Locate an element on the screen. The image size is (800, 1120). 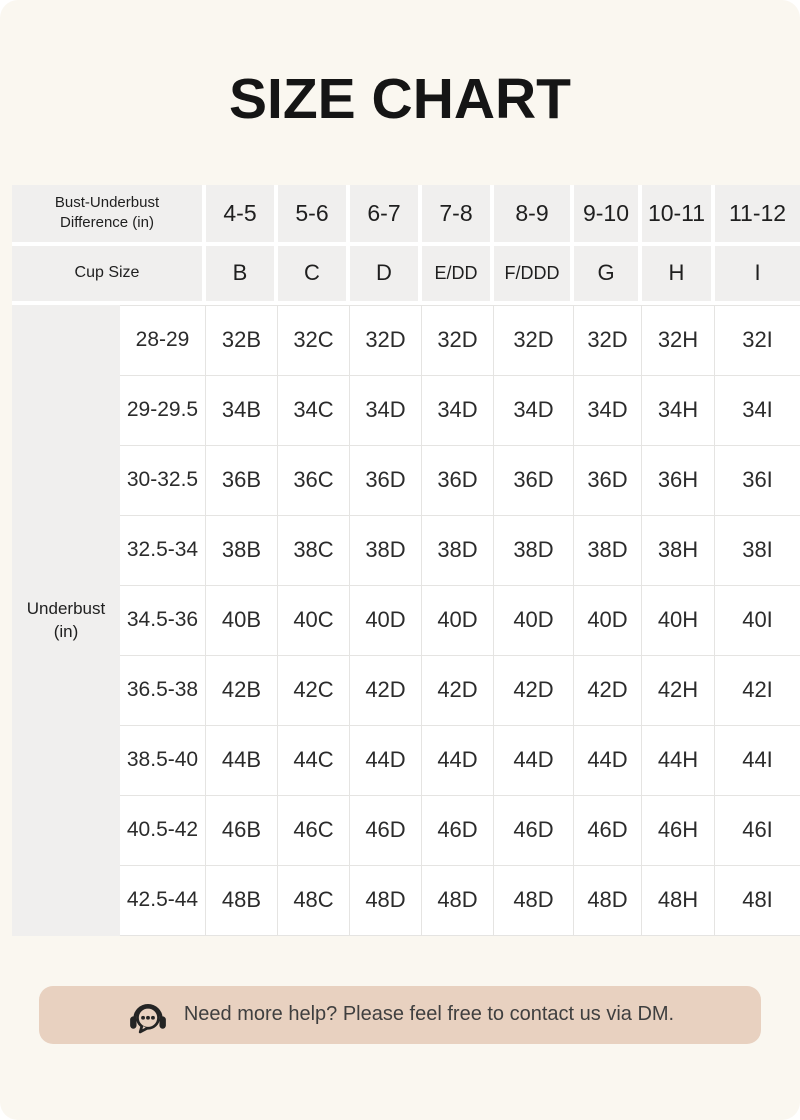
size-cell: 40H is located at coordinates (678, 620).